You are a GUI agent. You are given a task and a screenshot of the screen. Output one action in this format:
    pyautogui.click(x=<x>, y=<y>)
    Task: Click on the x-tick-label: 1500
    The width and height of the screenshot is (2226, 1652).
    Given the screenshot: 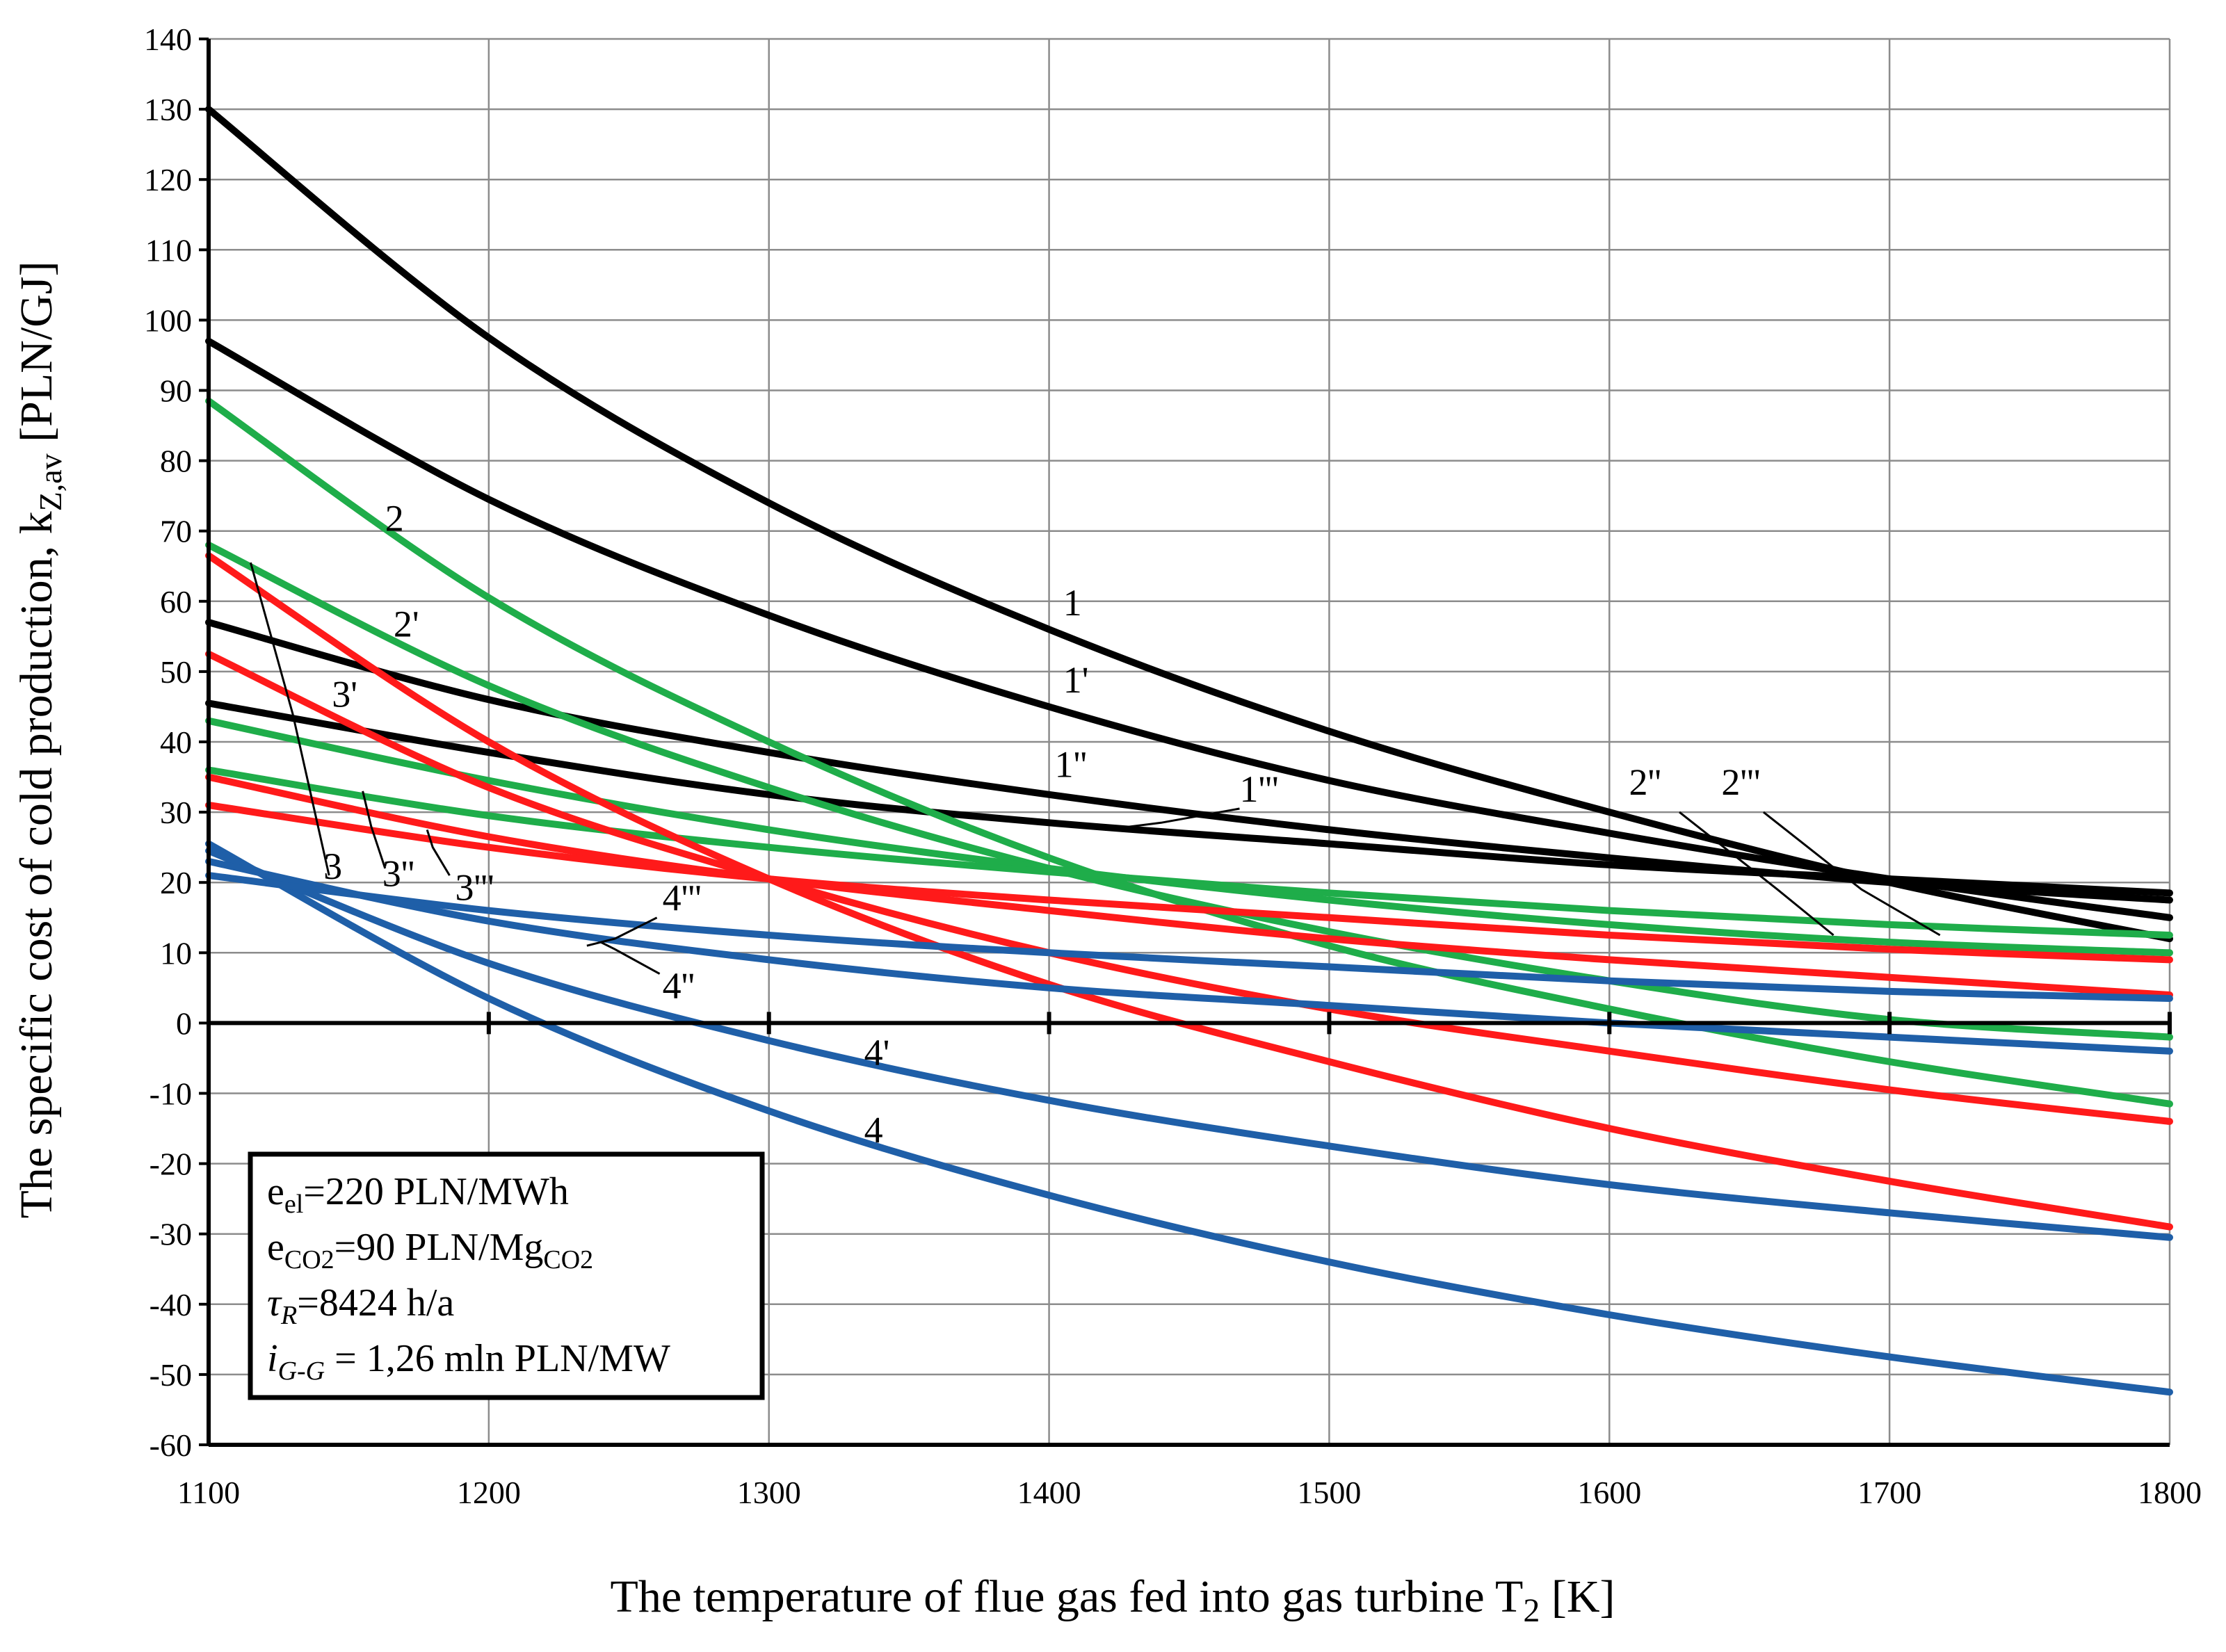 What is the action you would take?
    pyautogui.click(x=1329, y=1492)
    